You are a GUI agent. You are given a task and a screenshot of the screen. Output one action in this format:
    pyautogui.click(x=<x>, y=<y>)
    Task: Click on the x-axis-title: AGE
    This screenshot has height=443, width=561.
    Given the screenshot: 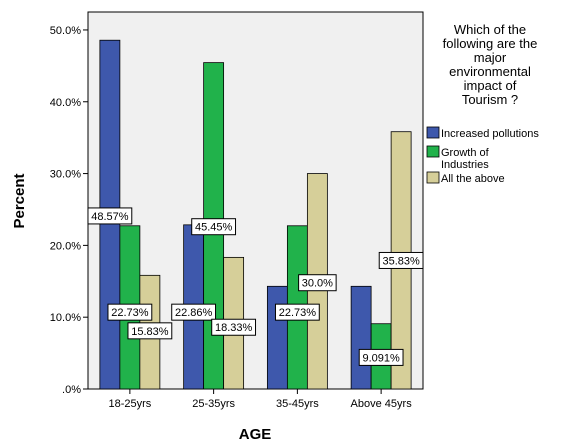 What is the action you would take?
    pyautogui.click(x=255, y=434)
    